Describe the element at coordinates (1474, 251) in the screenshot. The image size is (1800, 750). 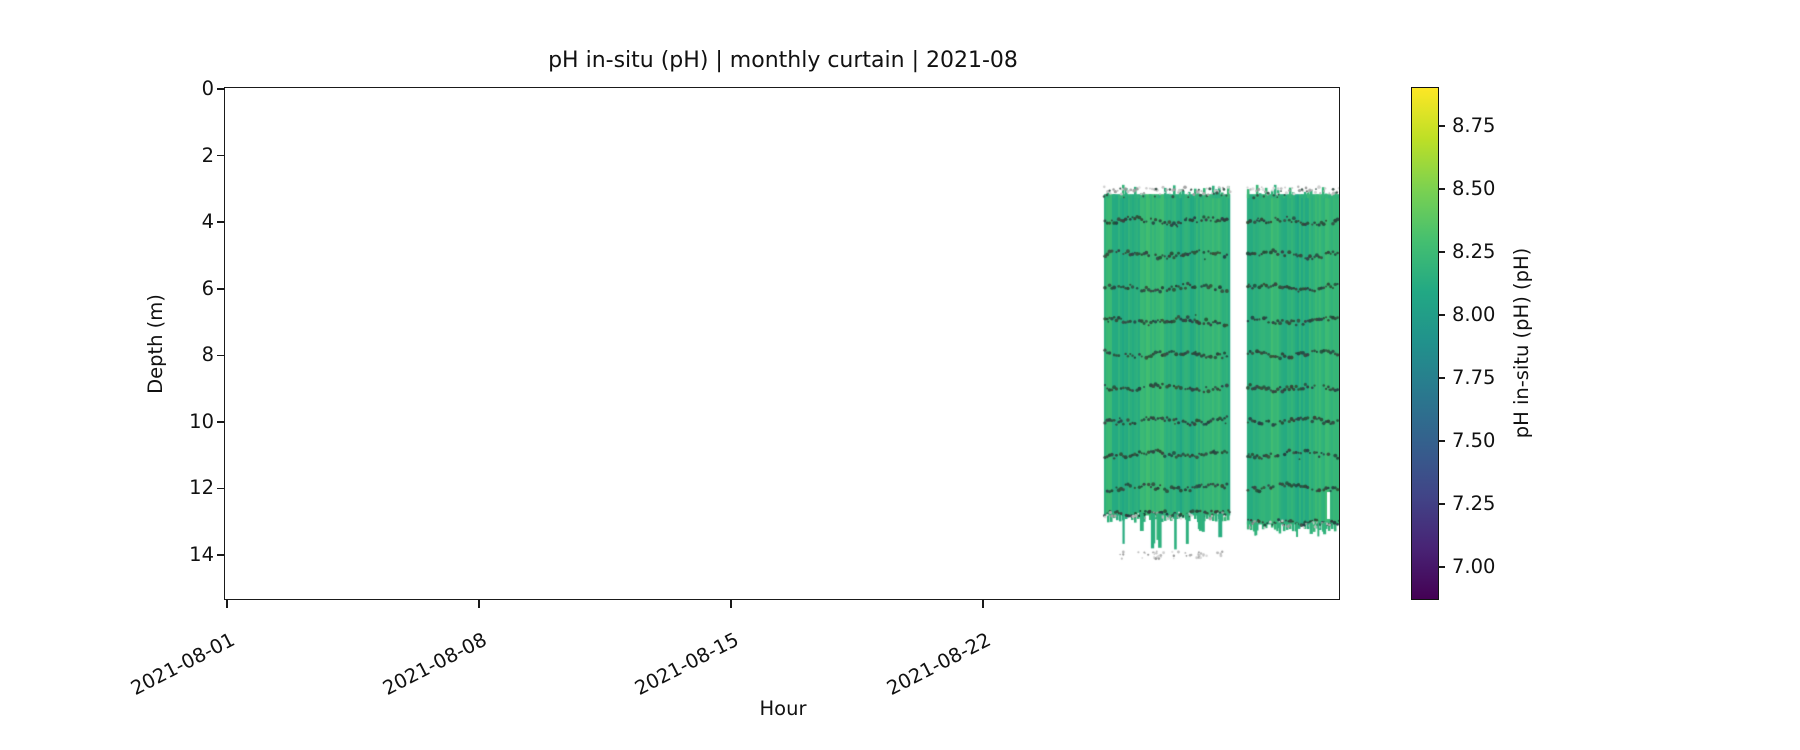
I see `colorbar-tick-label: 8.25` at that location.